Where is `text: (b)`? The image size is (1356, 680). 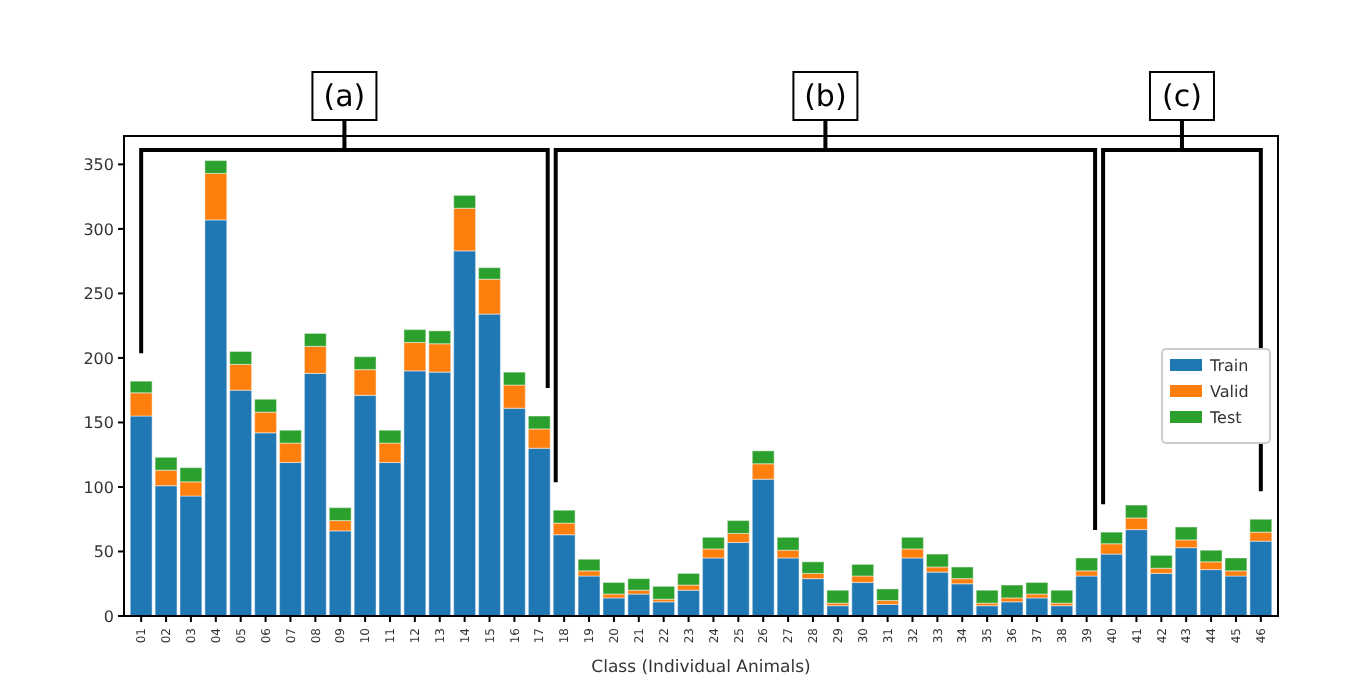 text: (b) is located at coordinates (825, 96).